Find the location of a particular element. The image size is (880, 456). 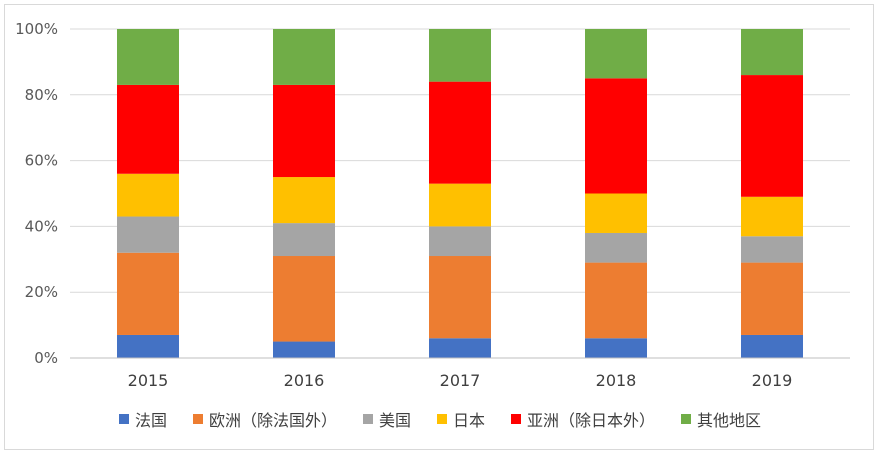

x-category-label: 2018 is located at coordinates (616, 380).